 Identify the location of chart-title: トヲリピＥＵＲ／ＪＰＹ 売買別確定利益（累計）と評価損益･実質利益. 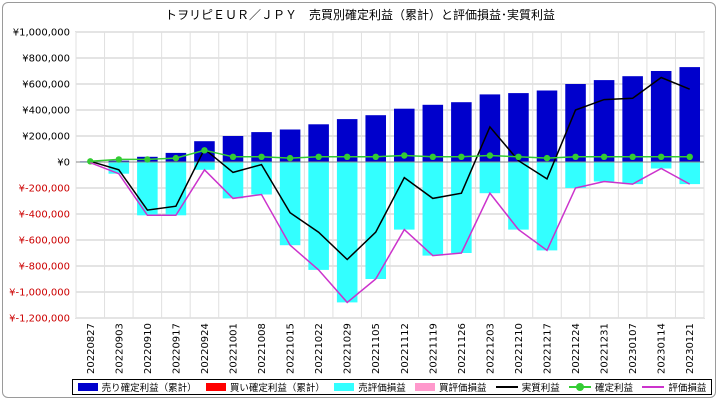
(359, 15).